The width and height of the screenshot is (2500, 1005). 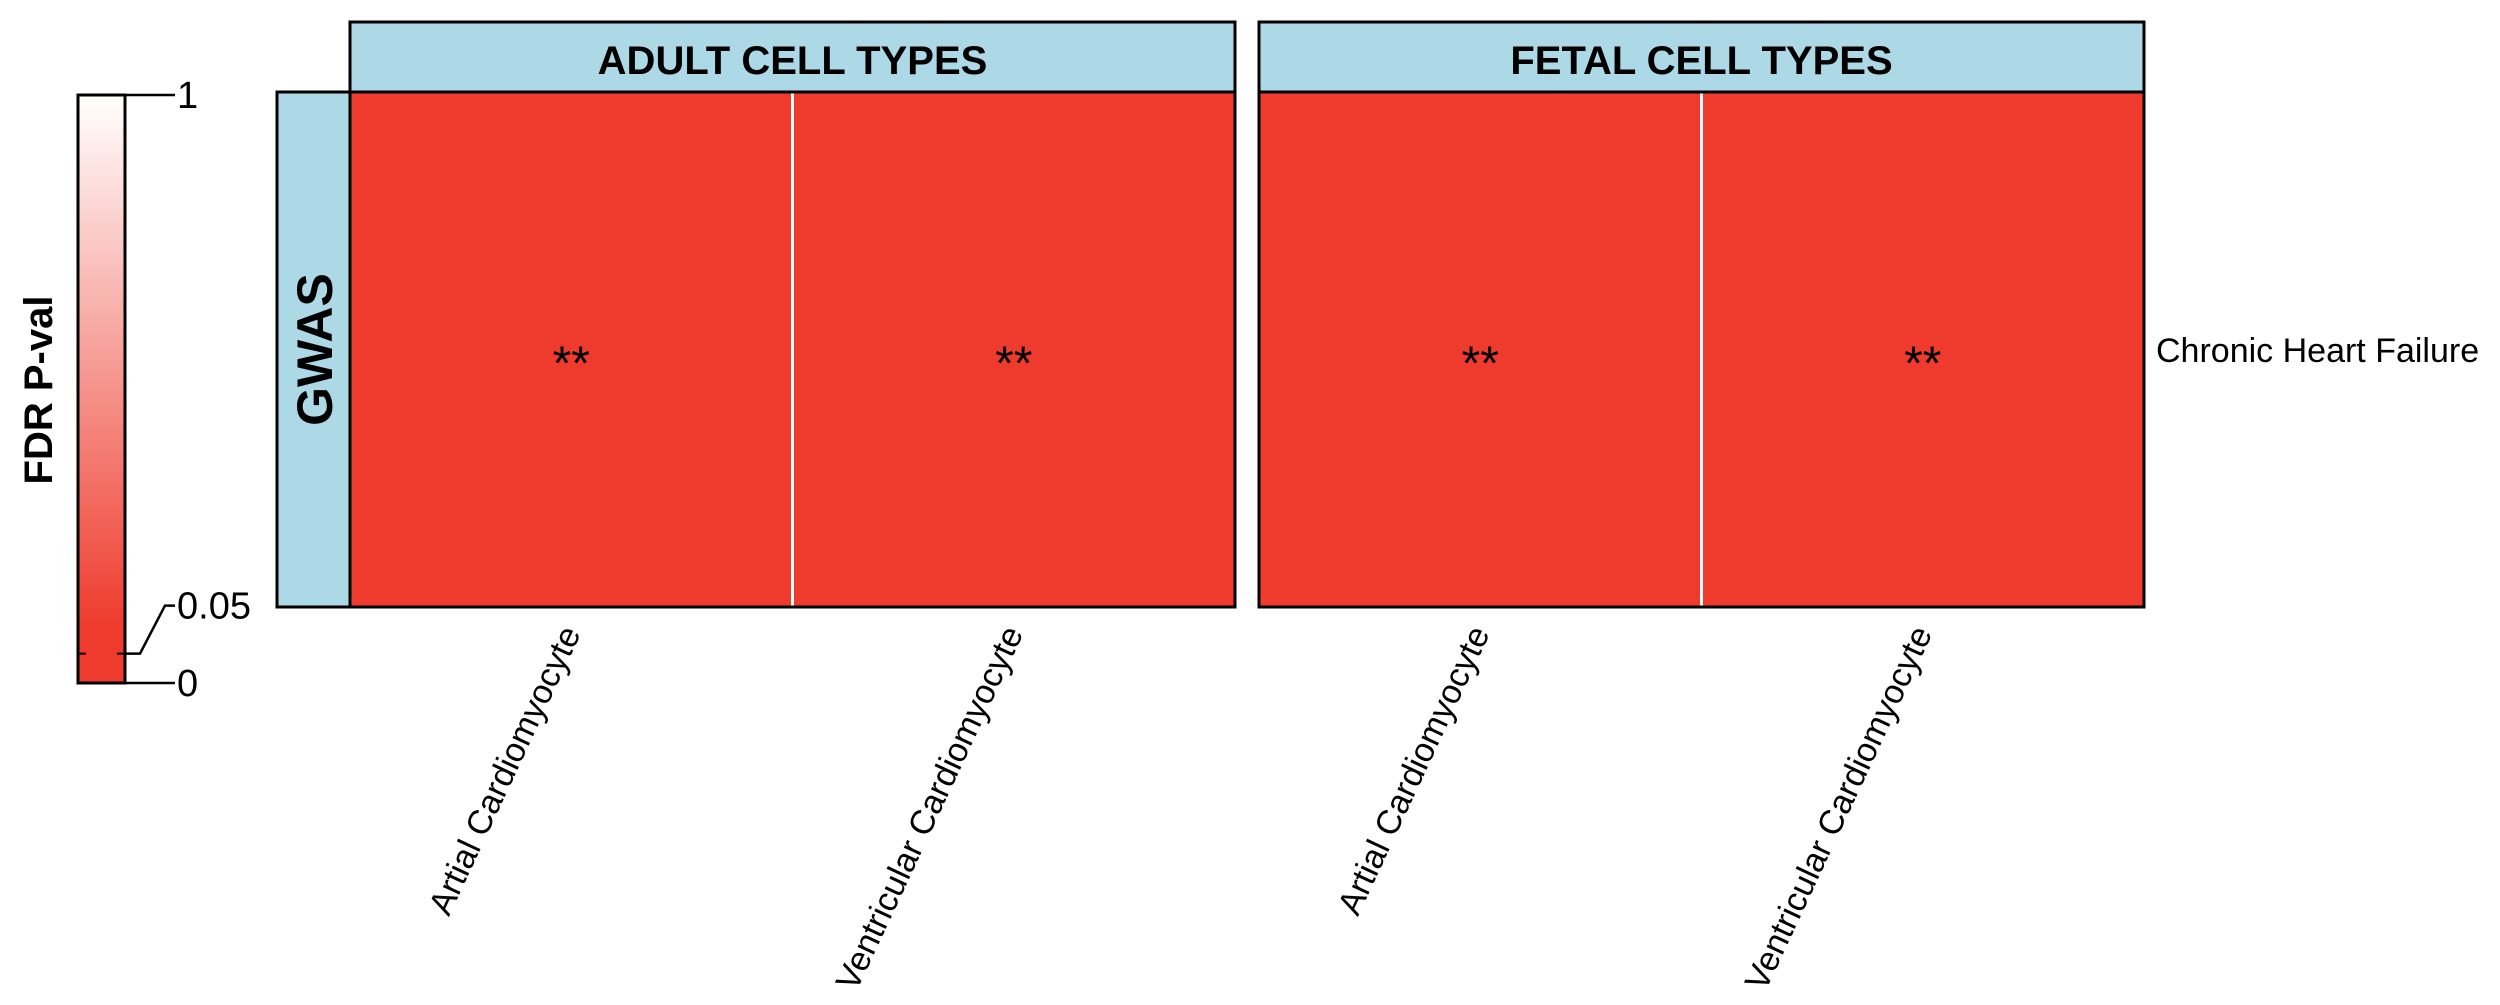 What do you see at coordinates (2317, 351) in the screenshot?
I see `row-label: Chronic Heart Failure` at bounding box center [2317, 351].